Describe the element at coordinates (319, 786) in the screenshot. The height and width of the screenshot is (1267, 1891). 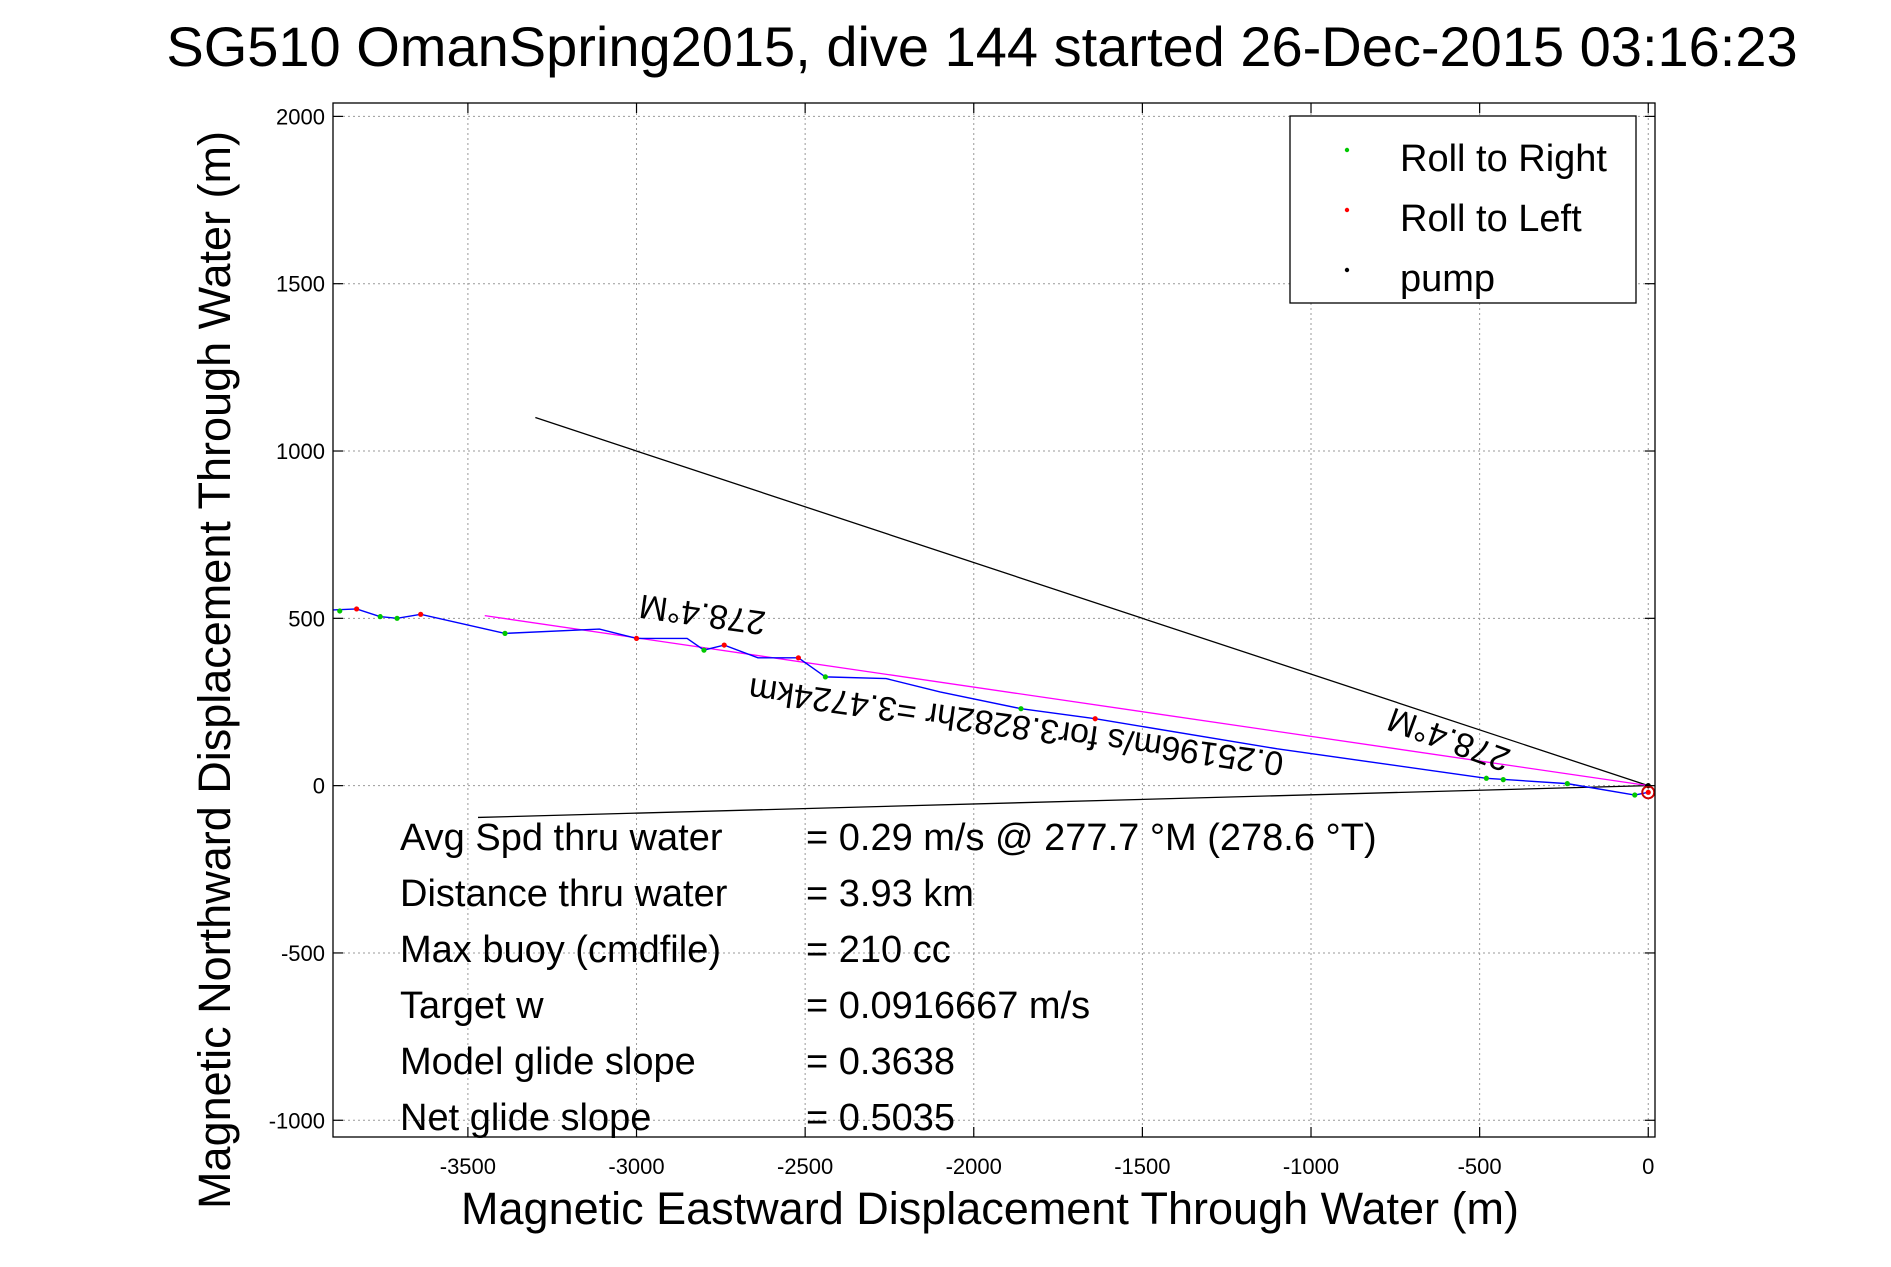
I see `y-tick-label: 0` at that location.